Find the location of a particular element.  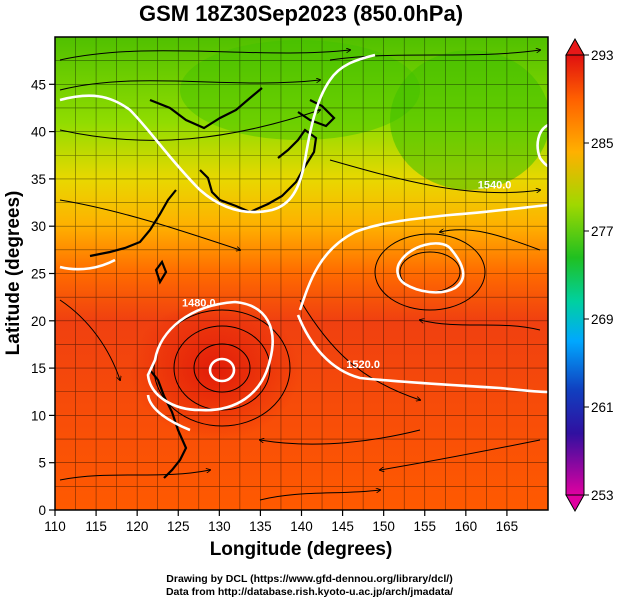

coast-philippines is located at coordinates (168, 424).